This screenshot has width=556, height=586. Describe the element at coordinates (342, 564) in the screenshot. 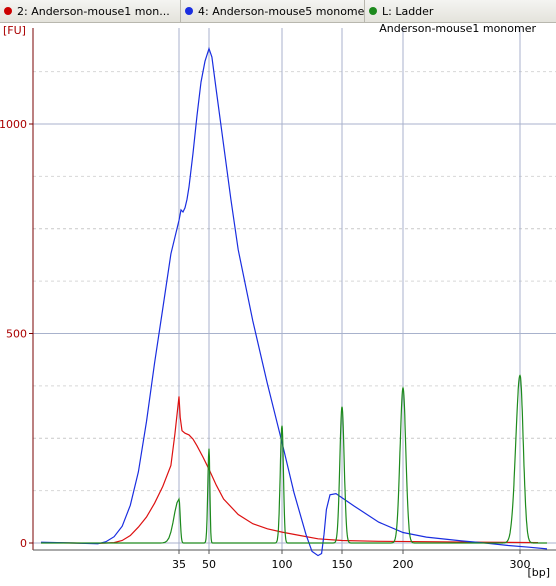

I see `x-tick-label: 150` at that location.